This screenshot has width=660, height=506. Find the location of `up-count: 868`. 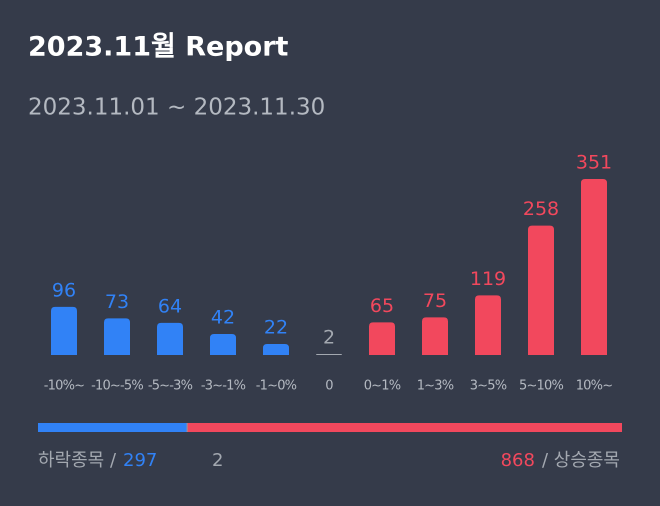

up-count: 868 is located at coordinates (518, 460).